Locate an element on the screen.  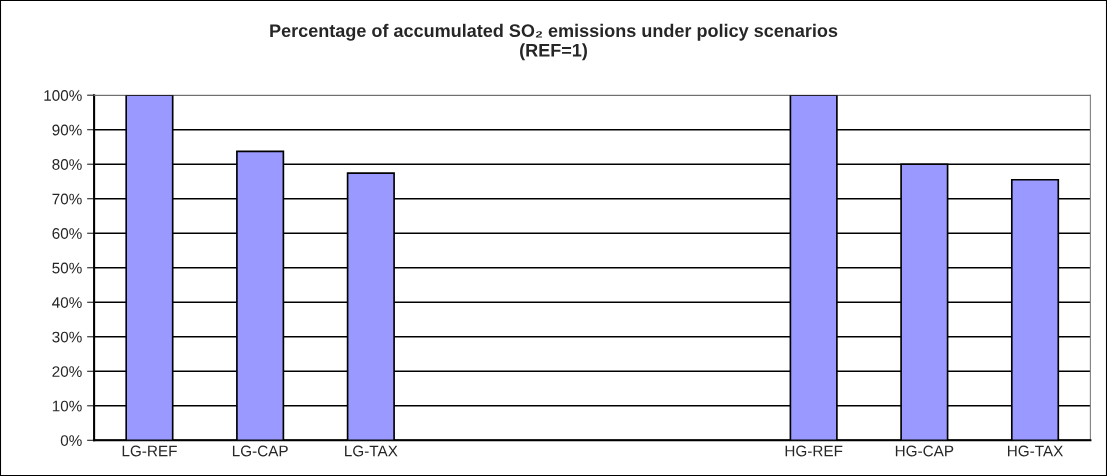
y-tick-label: 80% is located at coordinates (67, 164).